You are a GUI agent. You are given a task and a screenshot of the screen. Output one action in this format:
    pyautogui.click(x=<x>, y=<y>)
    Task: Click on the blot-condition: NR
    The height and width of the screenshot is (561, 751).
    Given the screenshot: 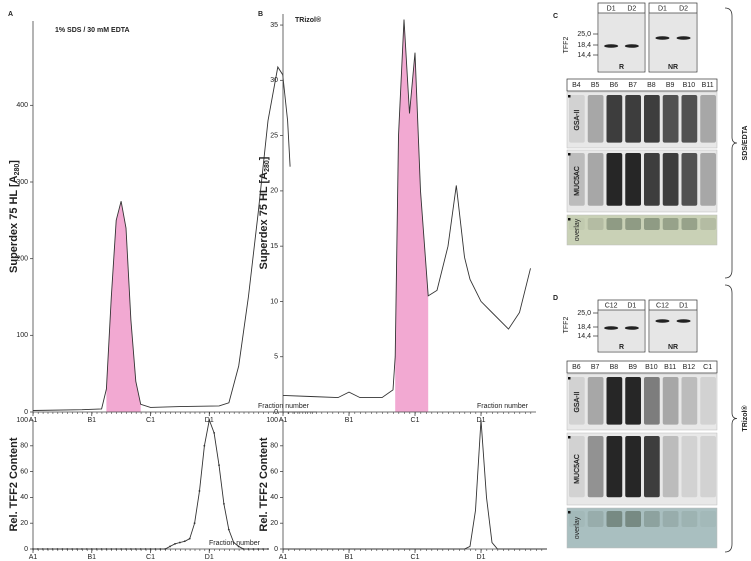 What is the action you would take?
    pyautogui.click(x=673, y=67)
    